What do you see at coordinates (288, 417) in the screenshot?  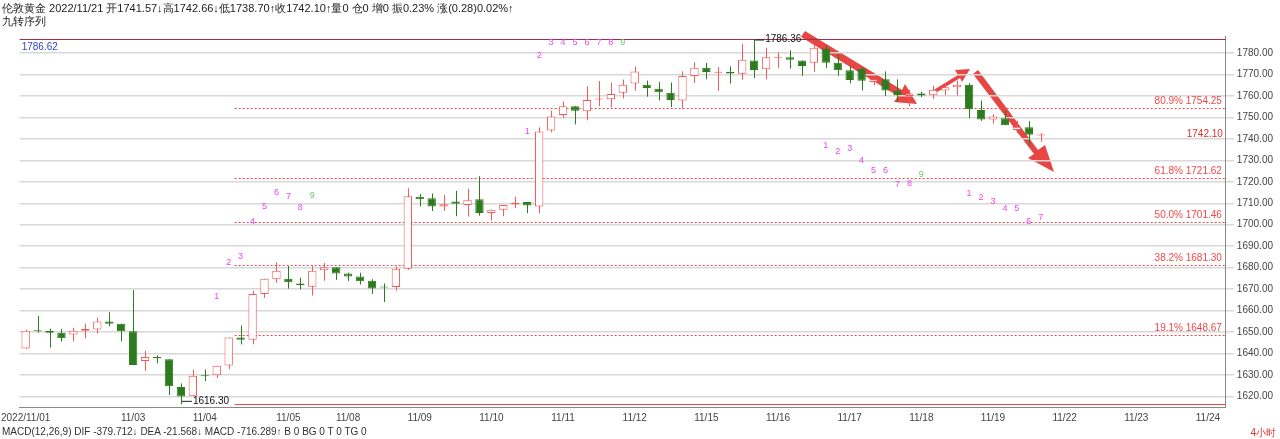 I see `x-tick-label: 11/05` at bounding box center [288, 417].